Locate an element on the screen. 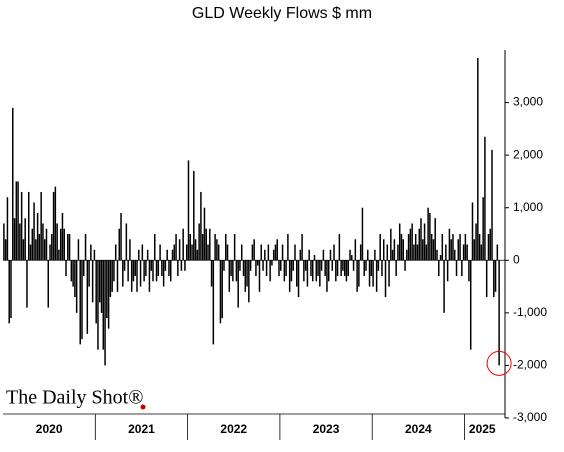 This screenshot has width=564, height=452. highlight-circle is located at coordinates (499, 363).